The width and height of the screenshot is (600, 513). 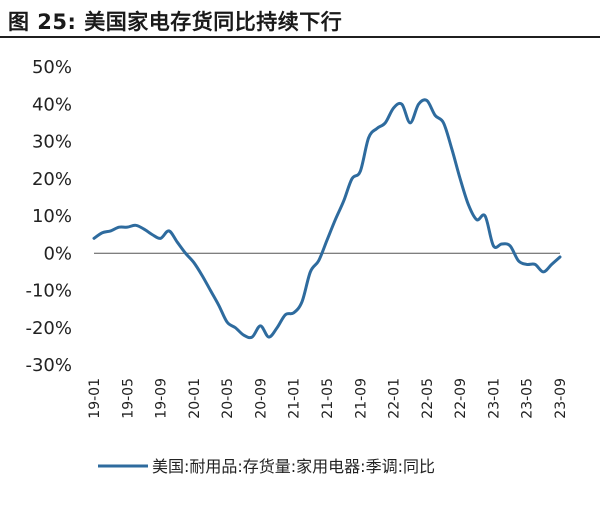 I want to click on legend: 美国:耐用品:存货量:家用电器:季调:同比, so click(x=266, y=466).